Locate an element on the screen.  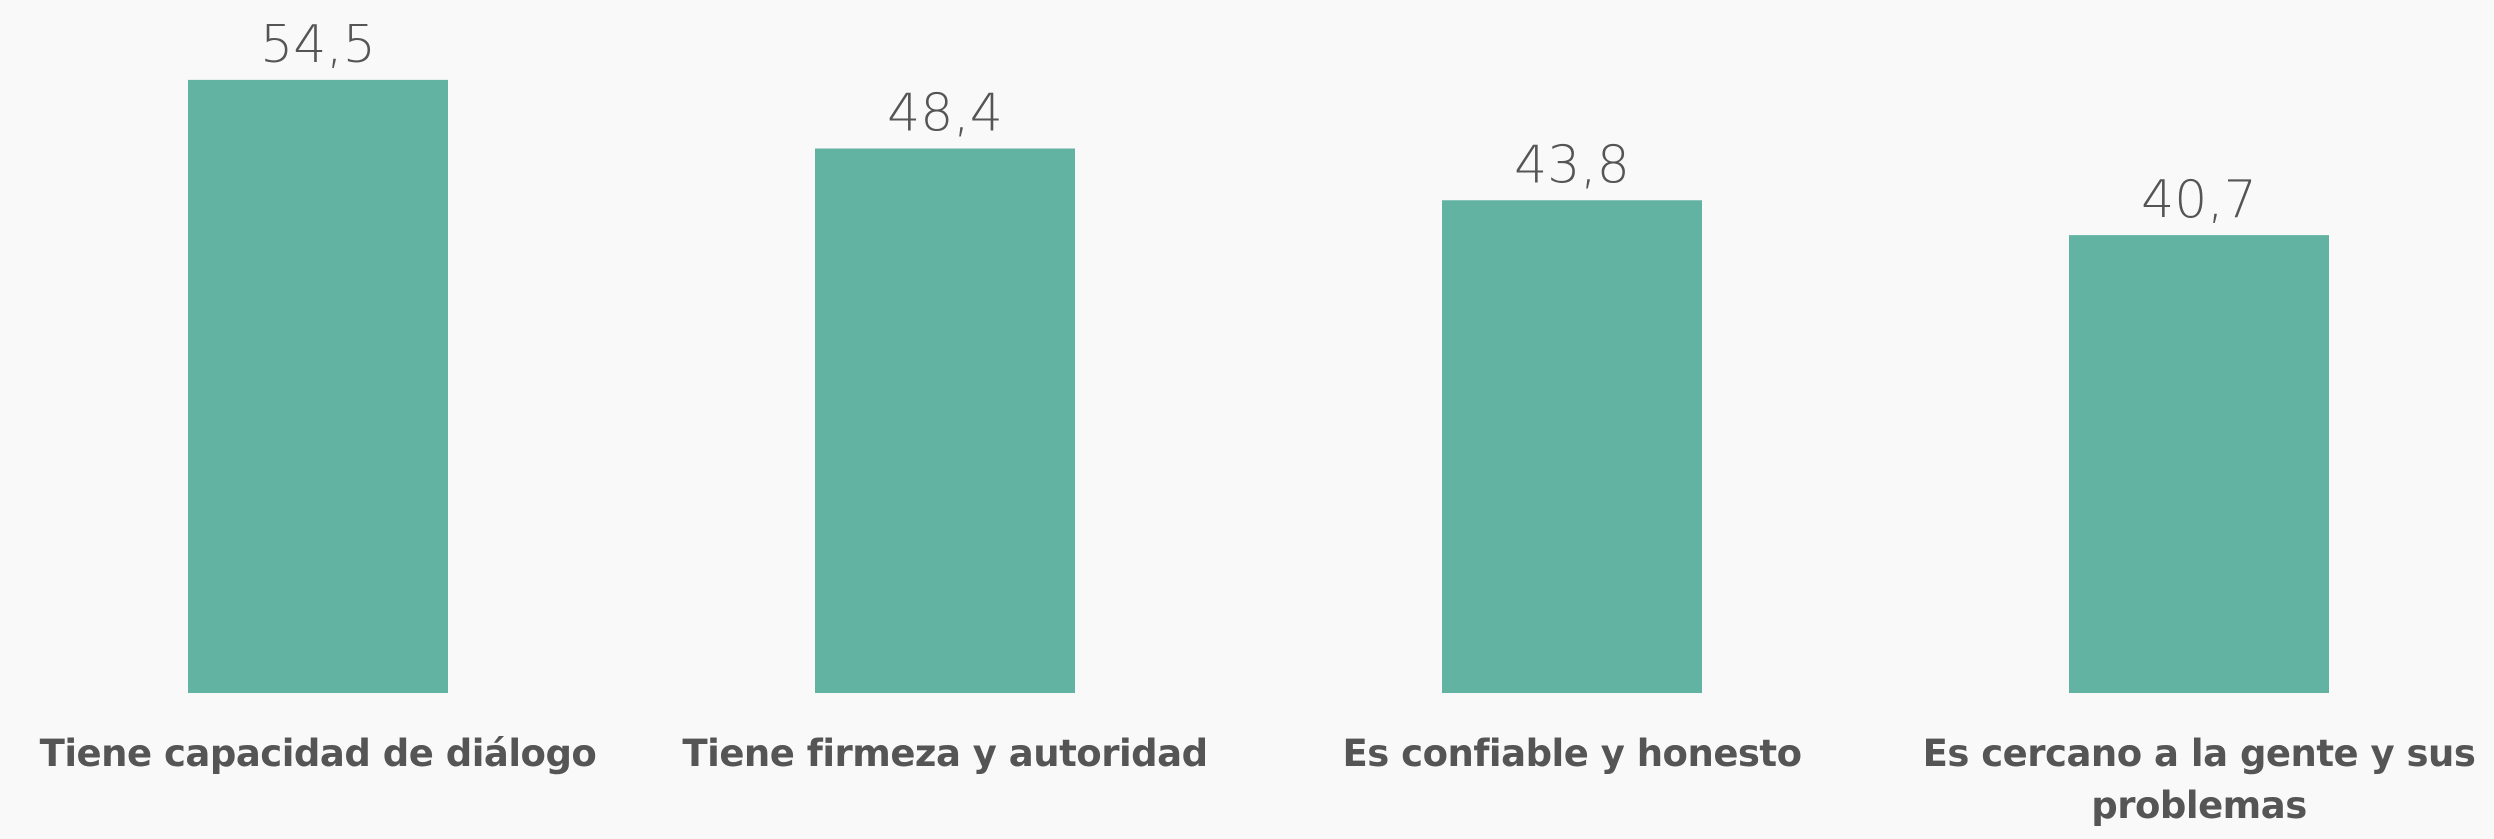
value-label: 48,4 is located at coordinates (945, 114).